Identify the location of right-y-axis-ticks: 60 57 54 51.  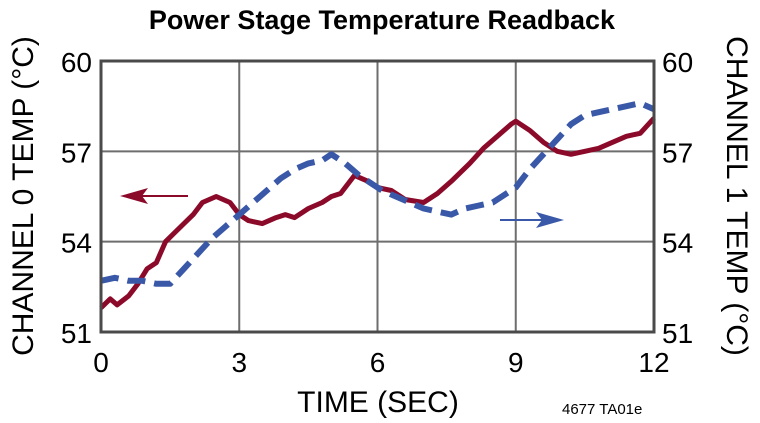
(677, 198).